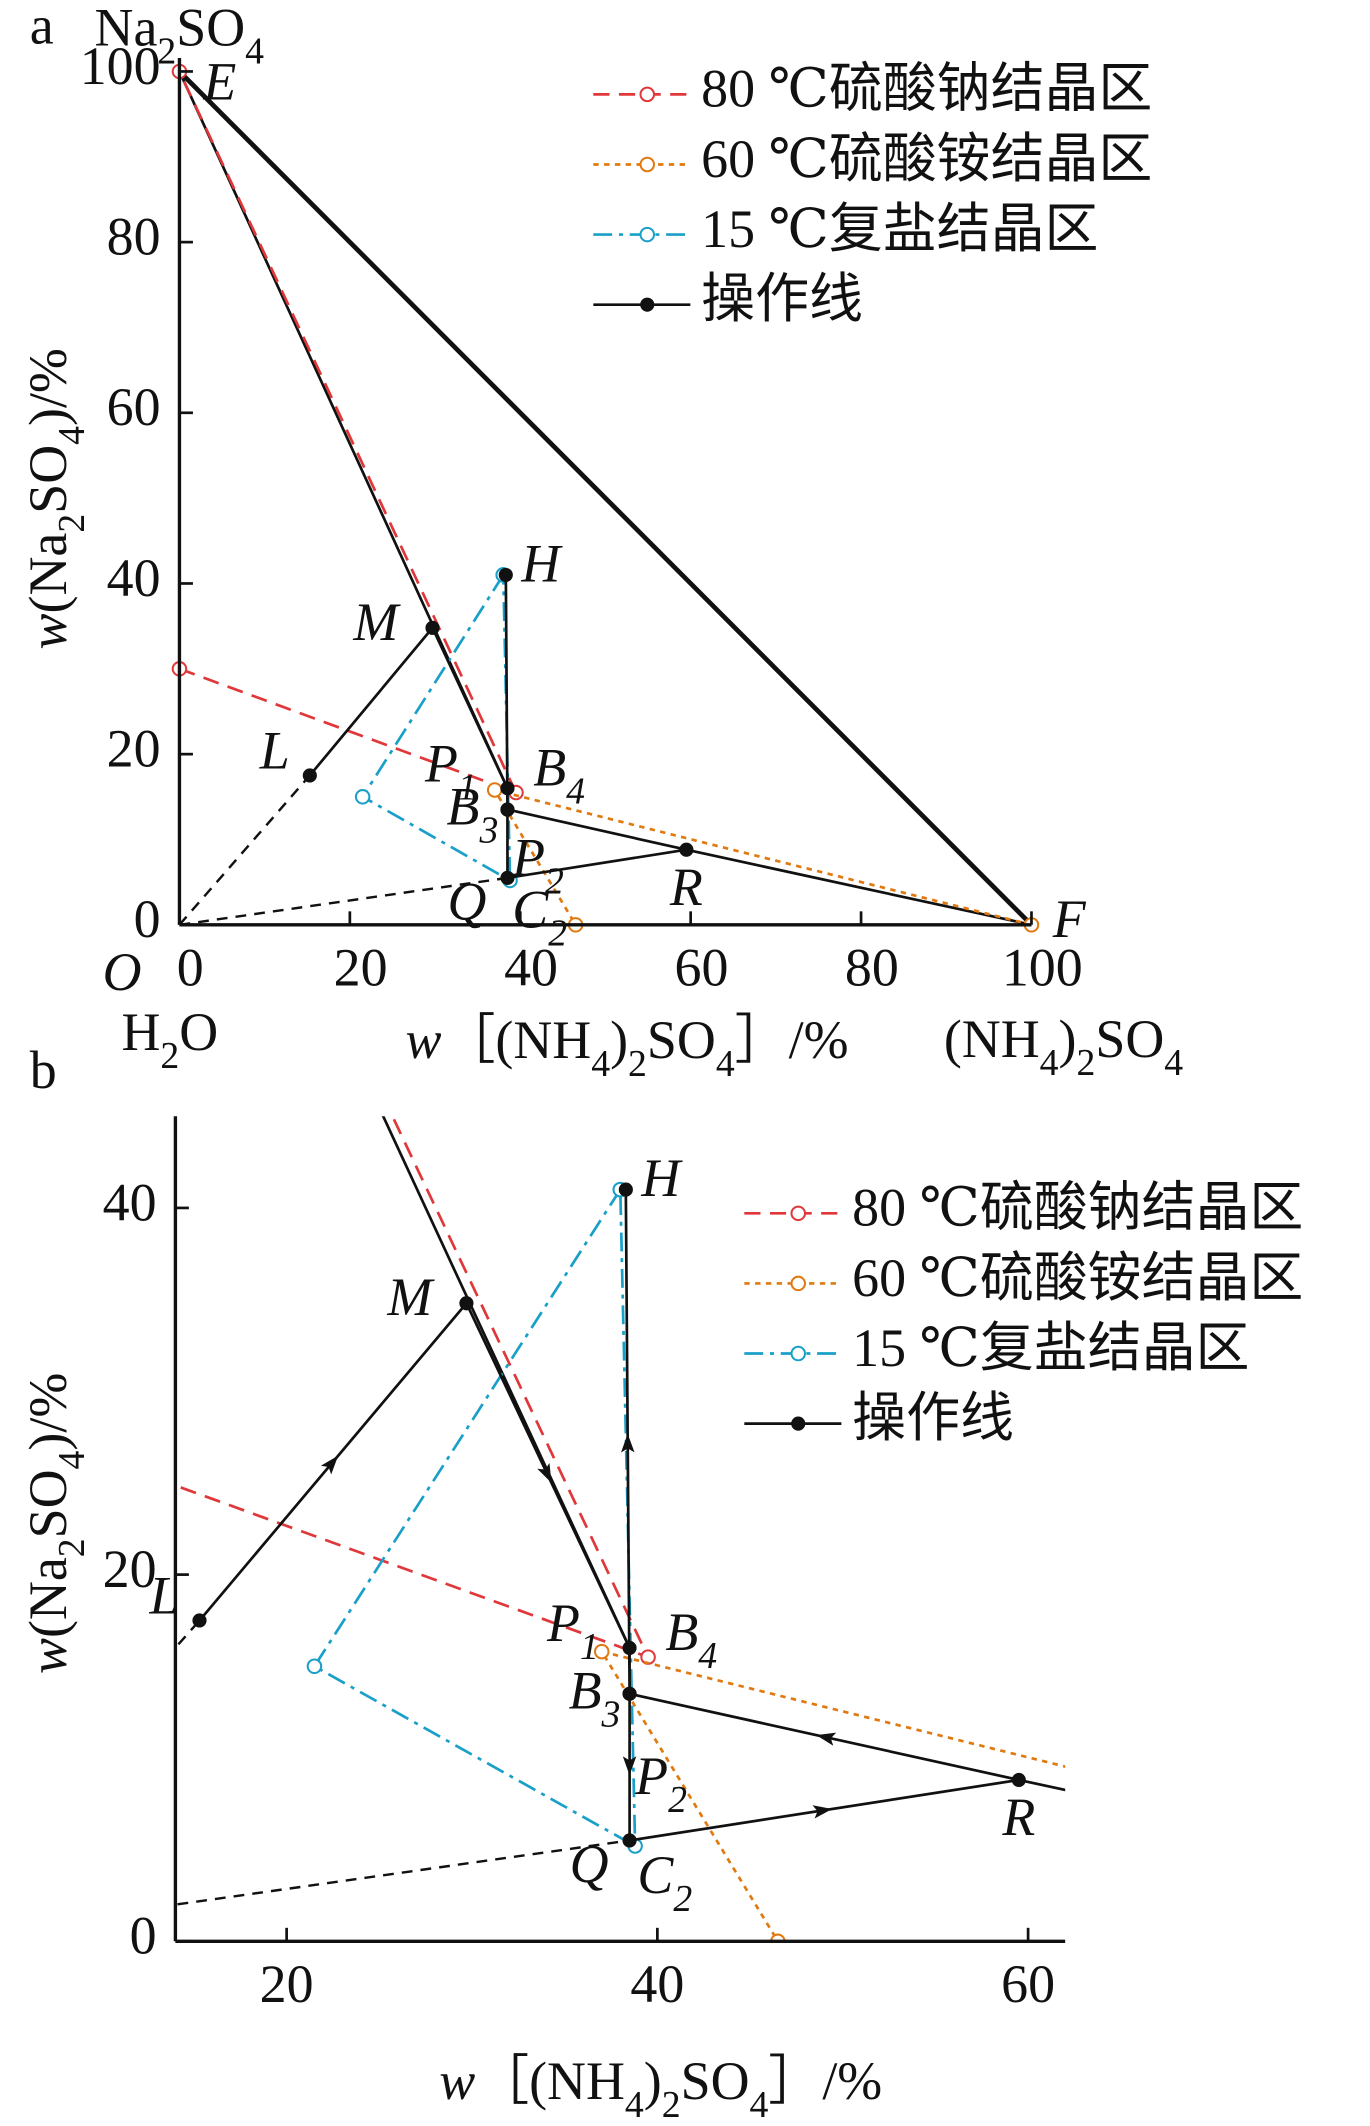  Describe the element at coordinates (554, 881) in the screenshot. I see `point-subscript: 2` at that location.